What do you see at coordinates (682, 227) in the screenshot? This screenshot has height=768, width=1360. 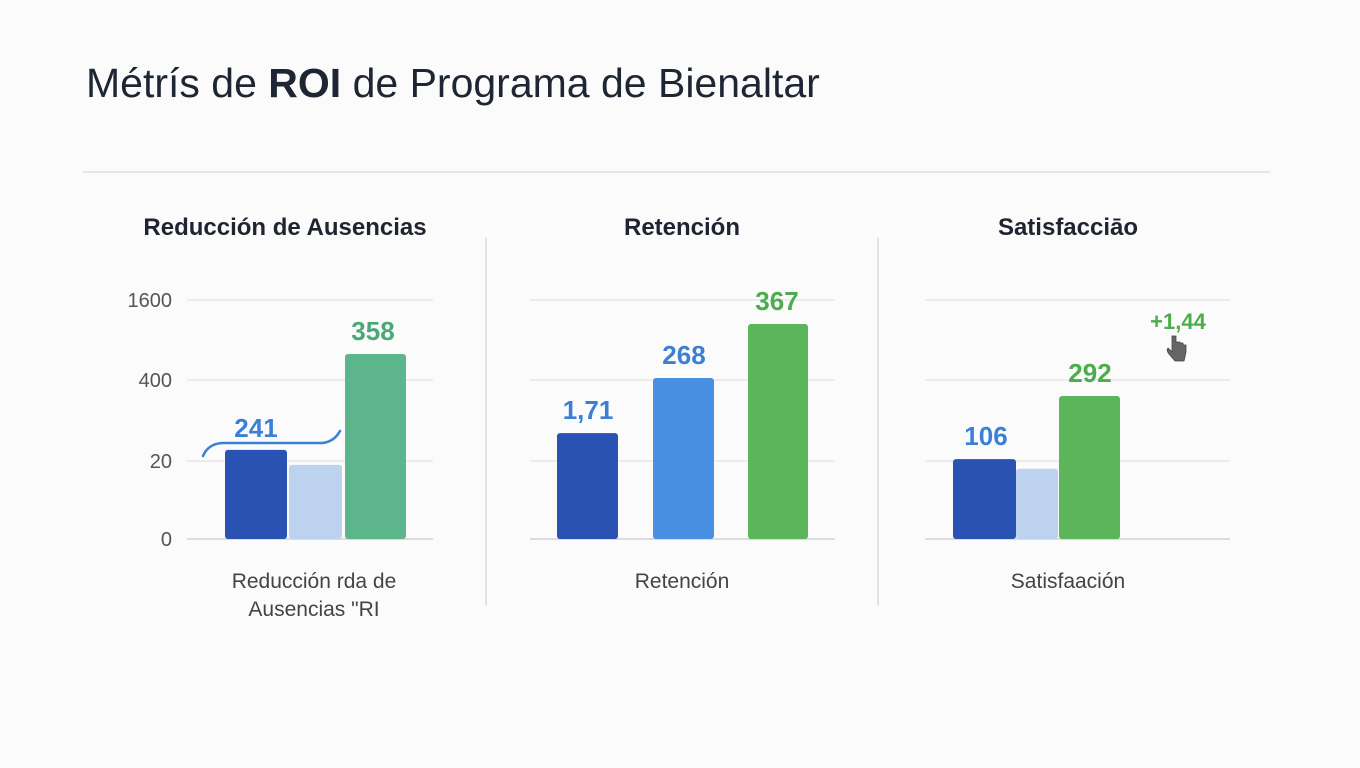 I see `panel-title: Retención` at bounding box center [682, 227].